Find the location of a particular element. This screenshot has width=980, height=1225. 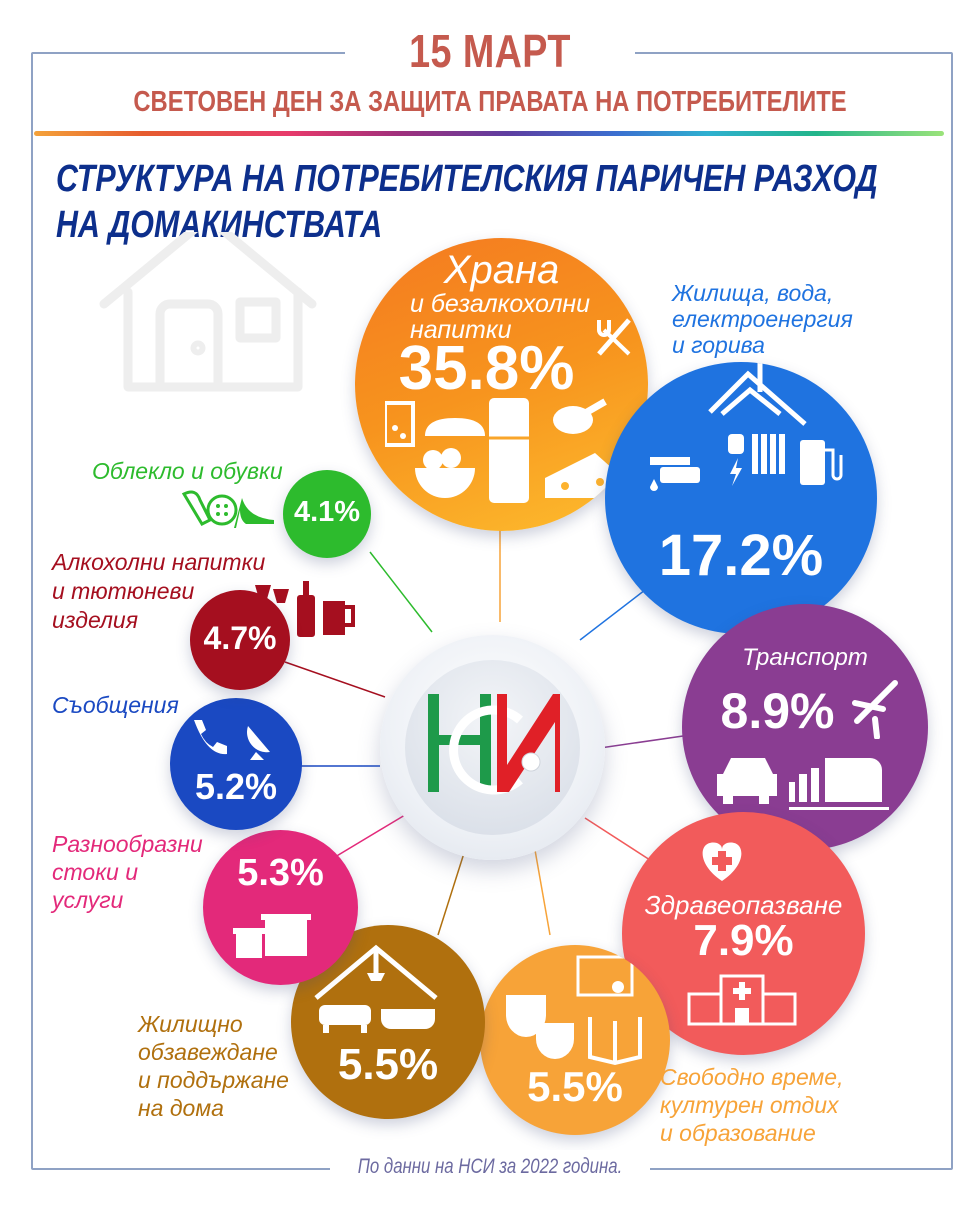

category-misc: 5.3% is located at coordinates (280, 907).